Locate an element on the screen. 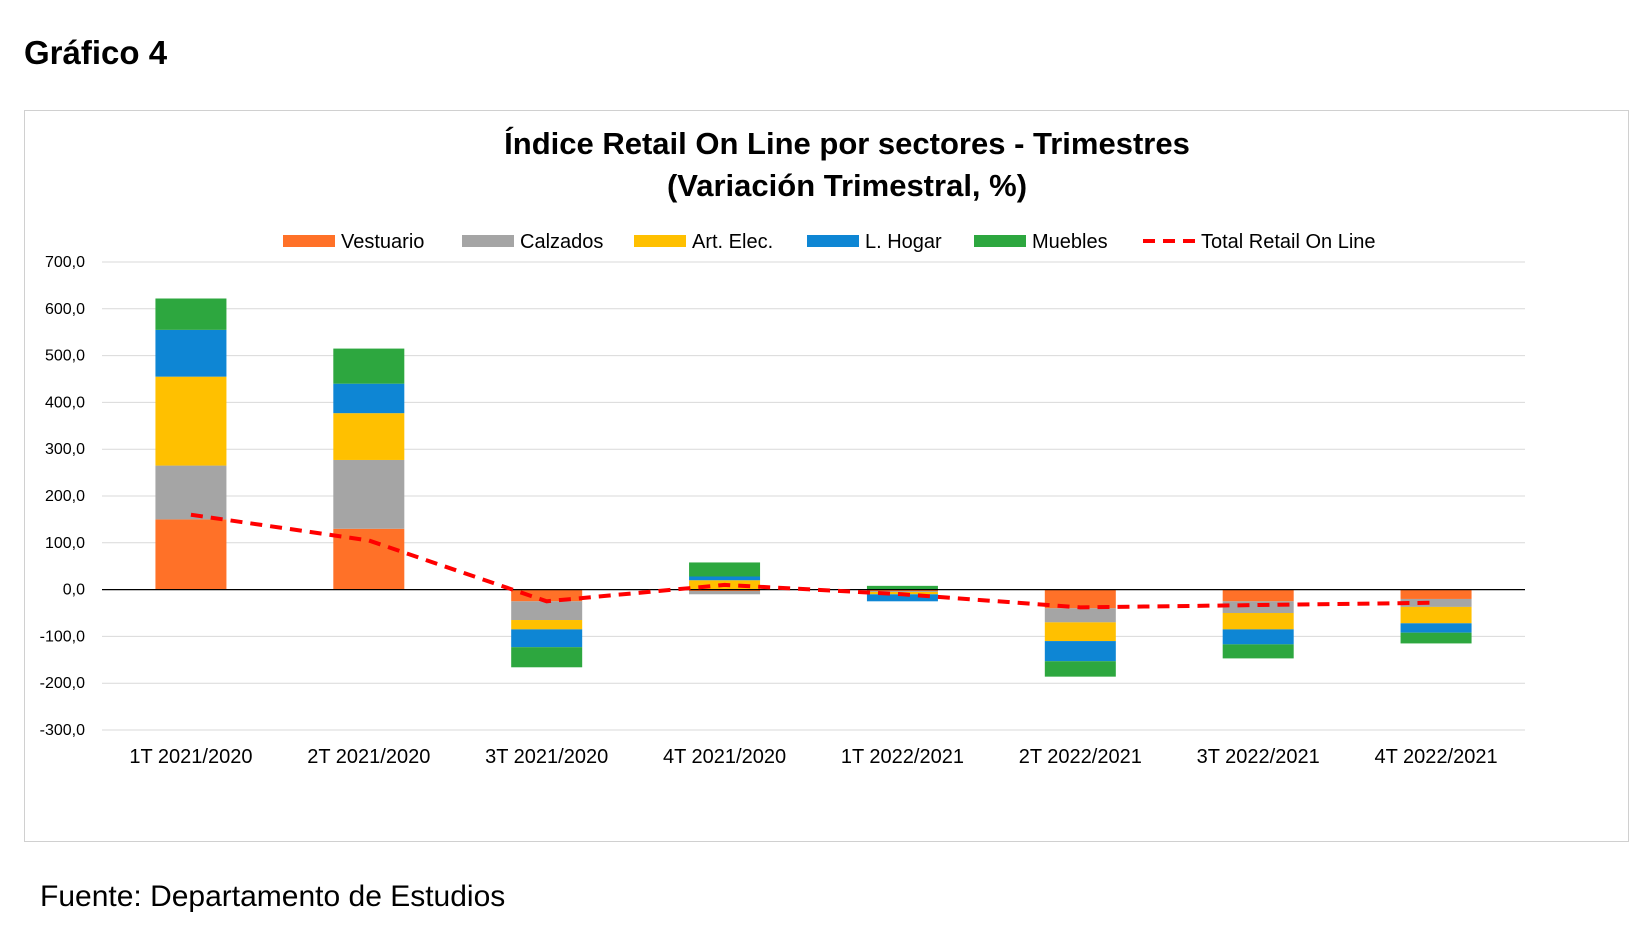 The height and width of the screenshot is (947, 1650). y-tick-label: 600,0 is located at coordinates (65, 309).